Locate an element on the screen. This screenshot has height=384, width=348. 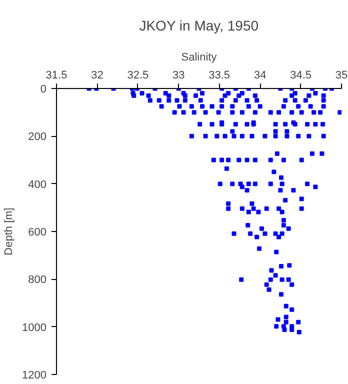
y-axis-title: Depth [m] is located at coordinates (9, 232).